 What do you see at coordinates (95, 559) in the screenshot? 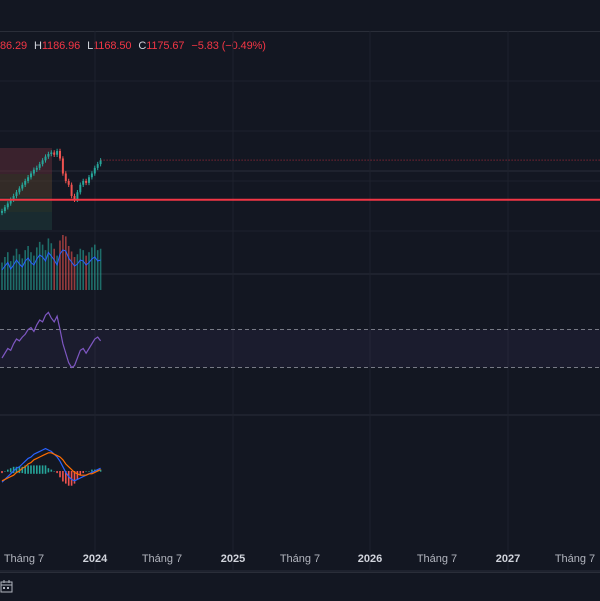
I see `year-tick-label: 2024` at bounding box center [95, 559].